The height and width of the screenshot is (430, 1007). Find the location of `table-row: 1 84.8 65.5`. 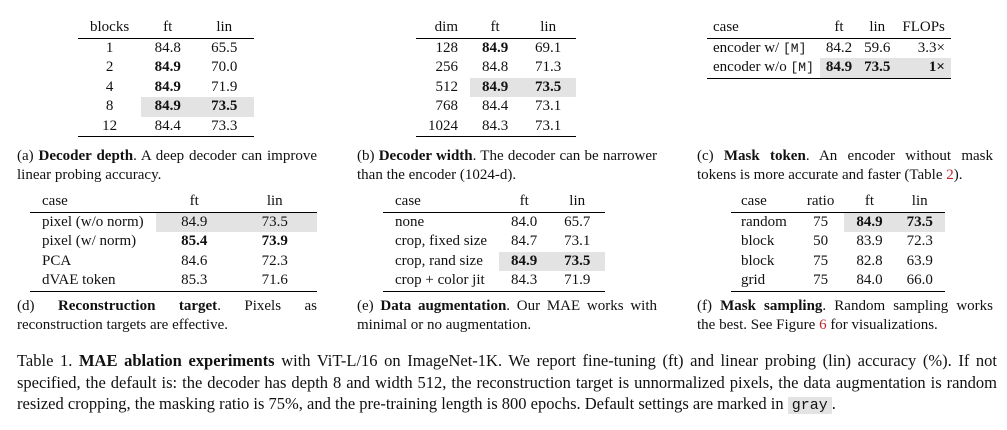

table-row: 1 84.8 65.5 is located at coordinates (166, 48).